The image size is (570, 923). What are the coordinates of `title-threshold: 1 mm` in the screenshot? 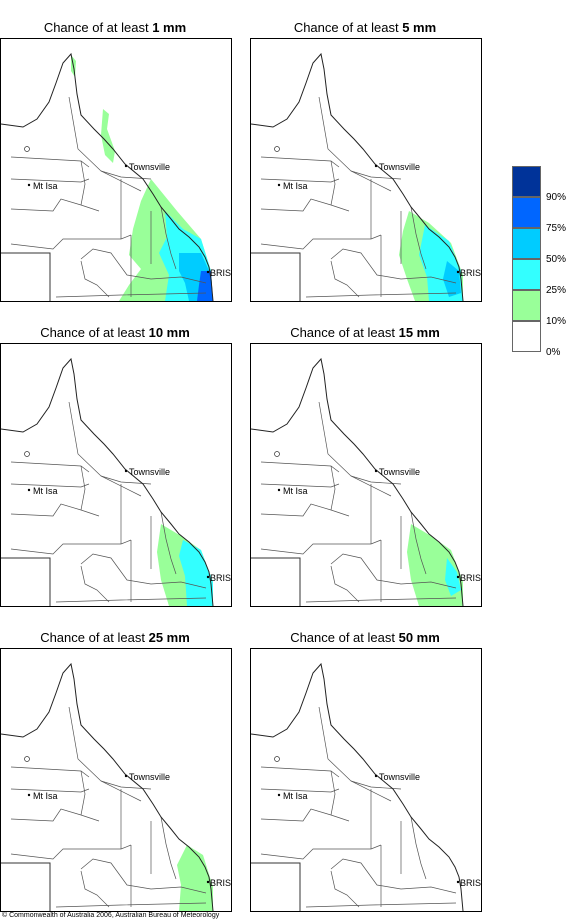 It's located at (169, 27).